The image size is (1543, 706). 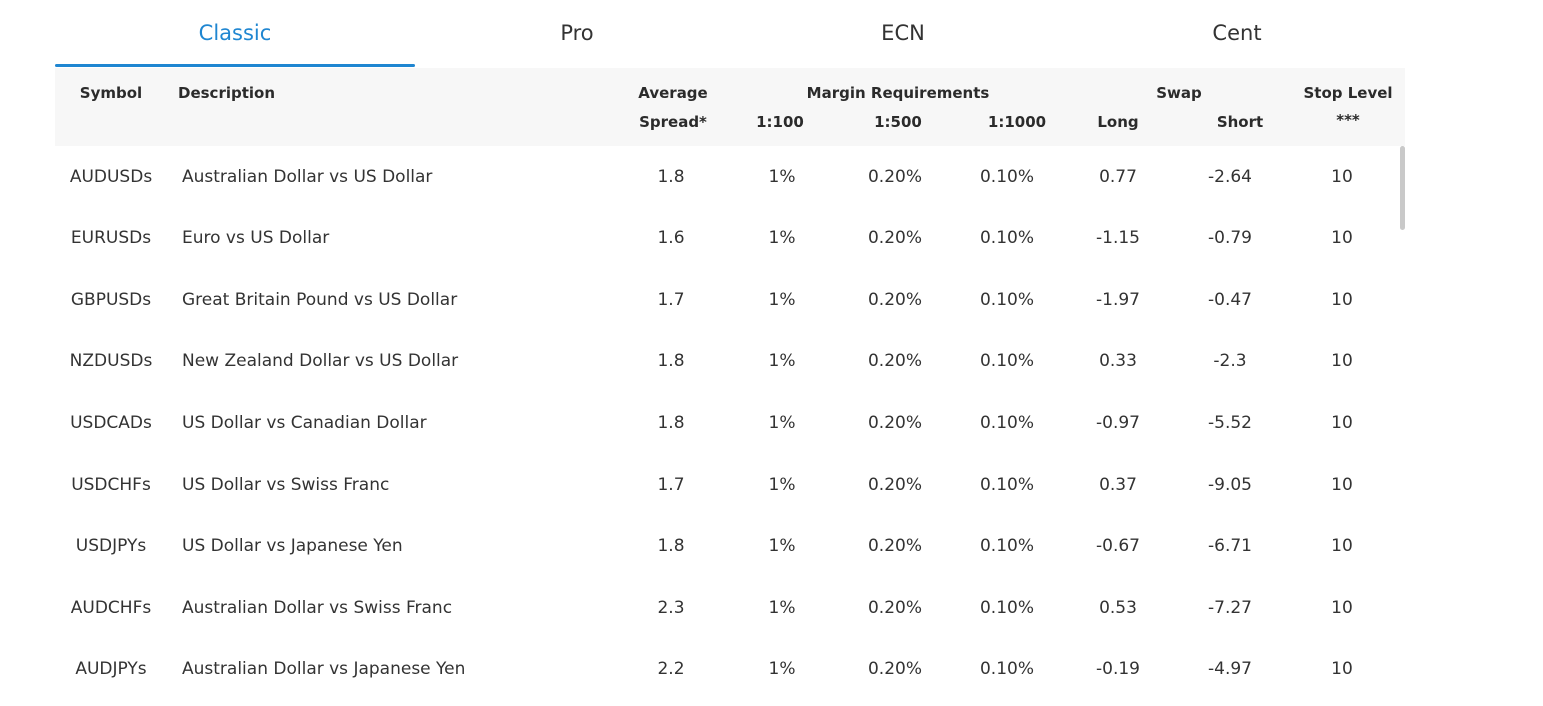 I want to click on header-margin-1-1000: 1:1000, so click(x=1017, y=122).